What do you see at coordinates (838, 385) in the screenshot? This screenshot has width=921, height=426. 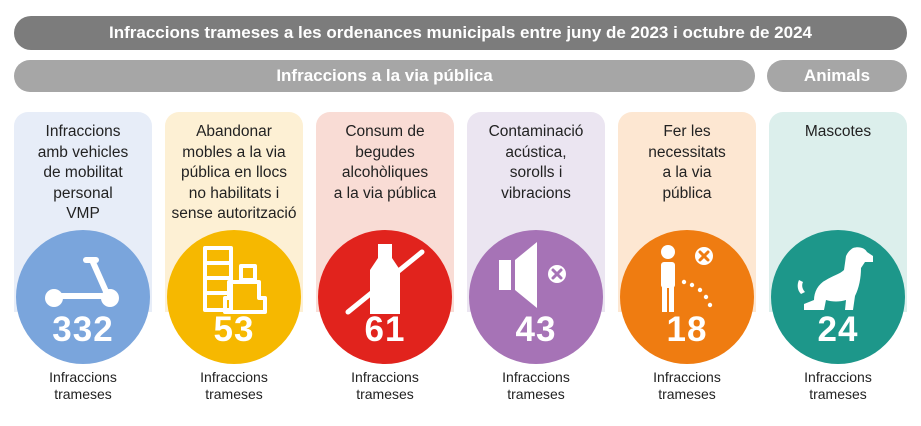 I see `caption-mascotes: Infraccions trameses` at bounding box center [838, 385].